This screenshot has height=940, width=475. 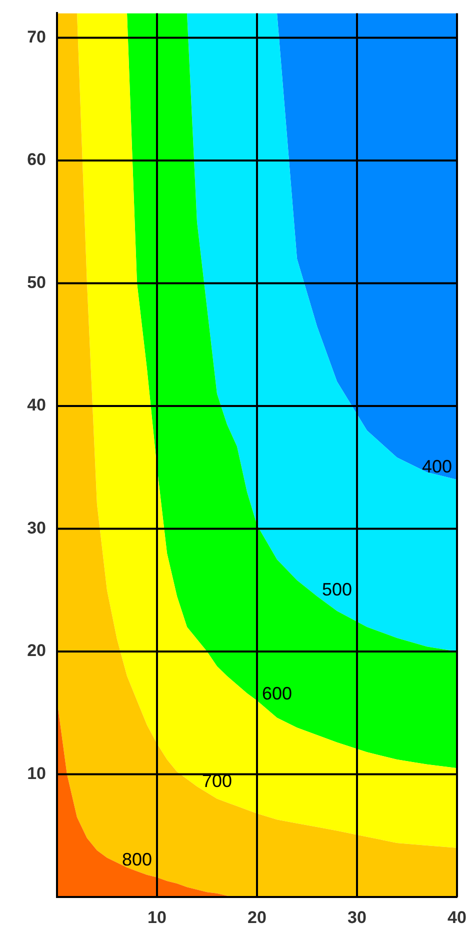 I want to click on y-tick-label: 40, so click(x=36, y=405).